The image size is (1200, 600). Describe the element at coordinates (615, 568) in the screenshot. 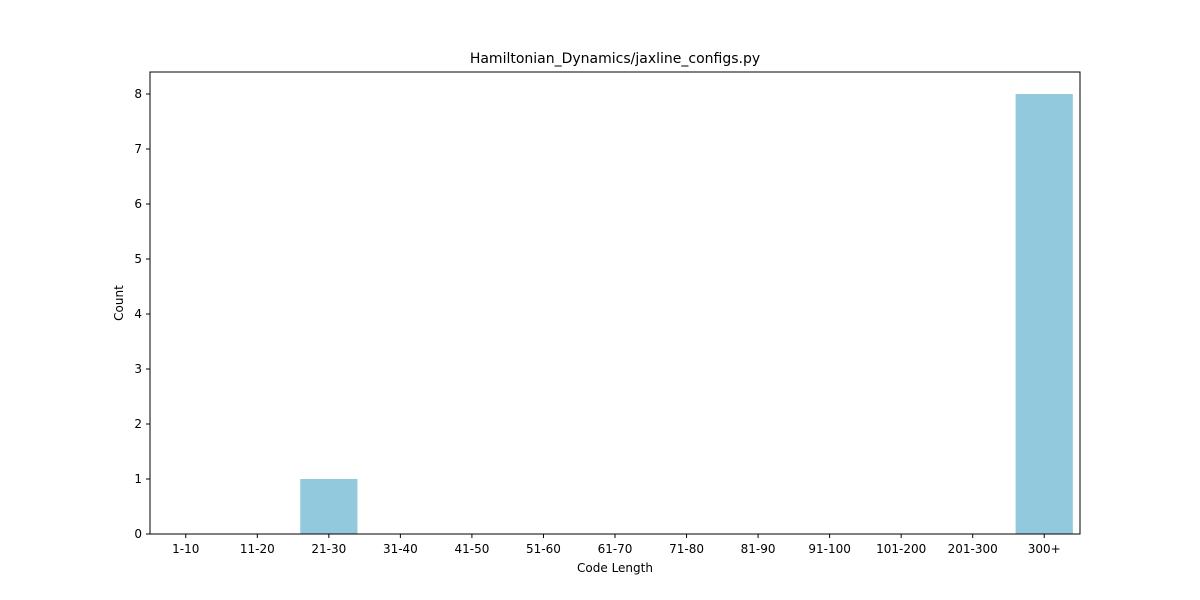

I see `x-axis-label: Code Length` at that location.